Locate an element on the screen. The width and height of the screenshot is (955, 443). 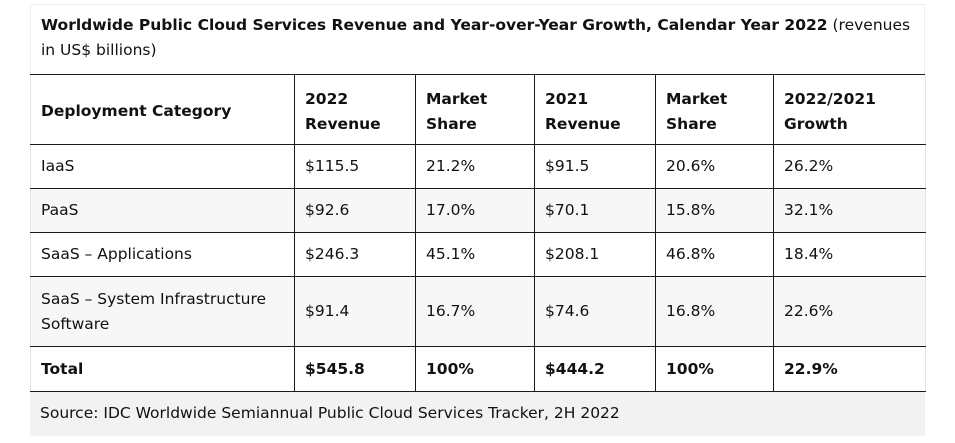
cell-2022-revenue: $115.5 is located at coordinates (355, 166).